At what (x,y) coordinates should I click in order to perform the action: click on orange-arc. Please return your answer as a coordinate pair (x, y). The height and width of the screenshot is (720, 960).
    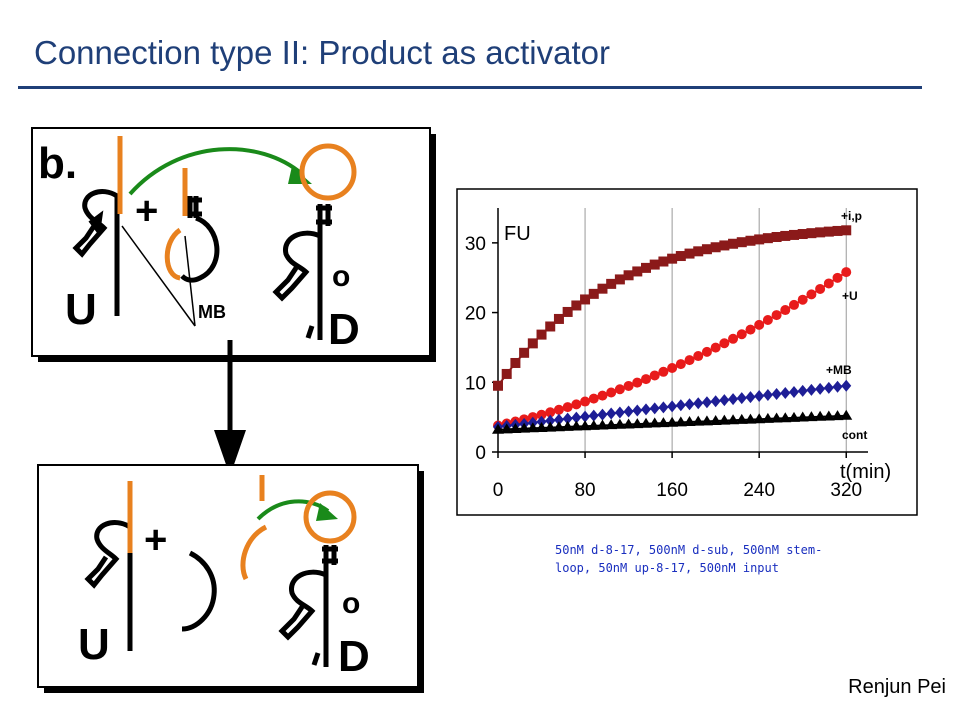
    Looking at the image, I should click on (254, 552).